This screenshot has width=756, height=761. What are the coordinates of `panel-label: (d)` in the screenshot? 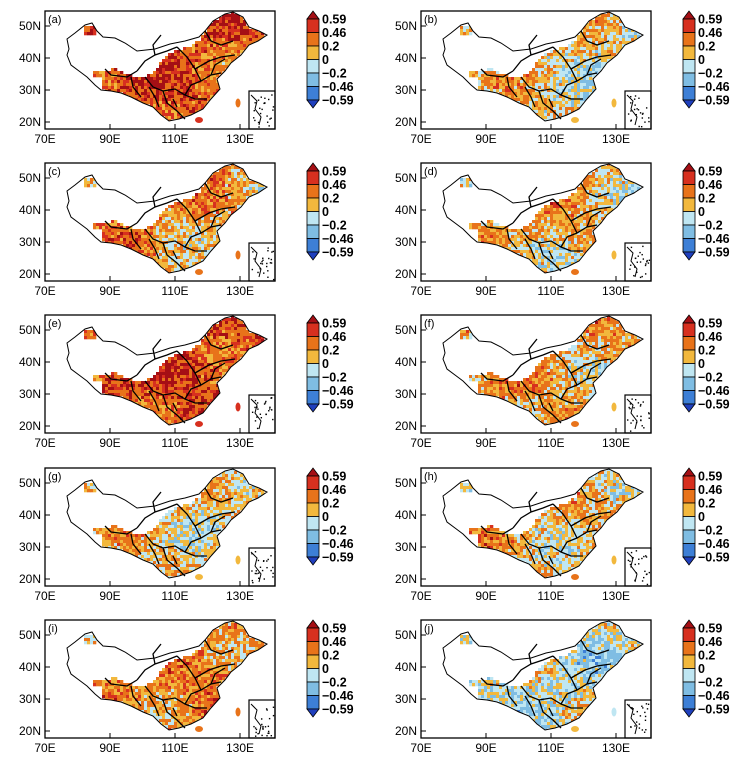 It's located at (430, 172).